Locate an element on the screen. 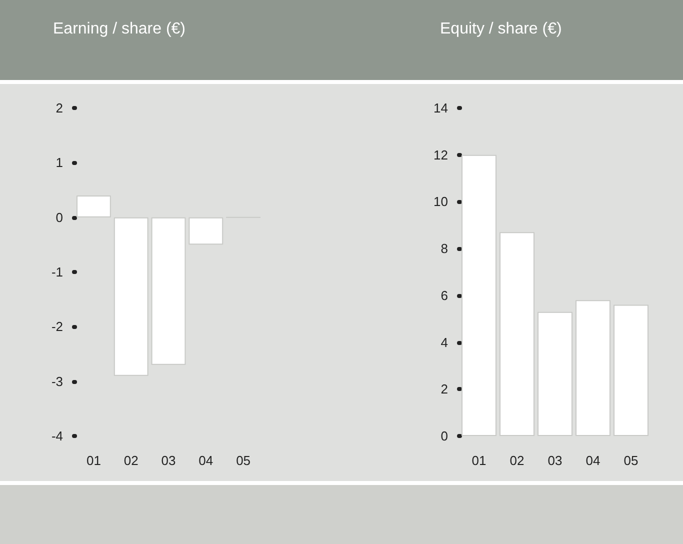  y-tick-label: -1 is located at coordinates (57, 272).